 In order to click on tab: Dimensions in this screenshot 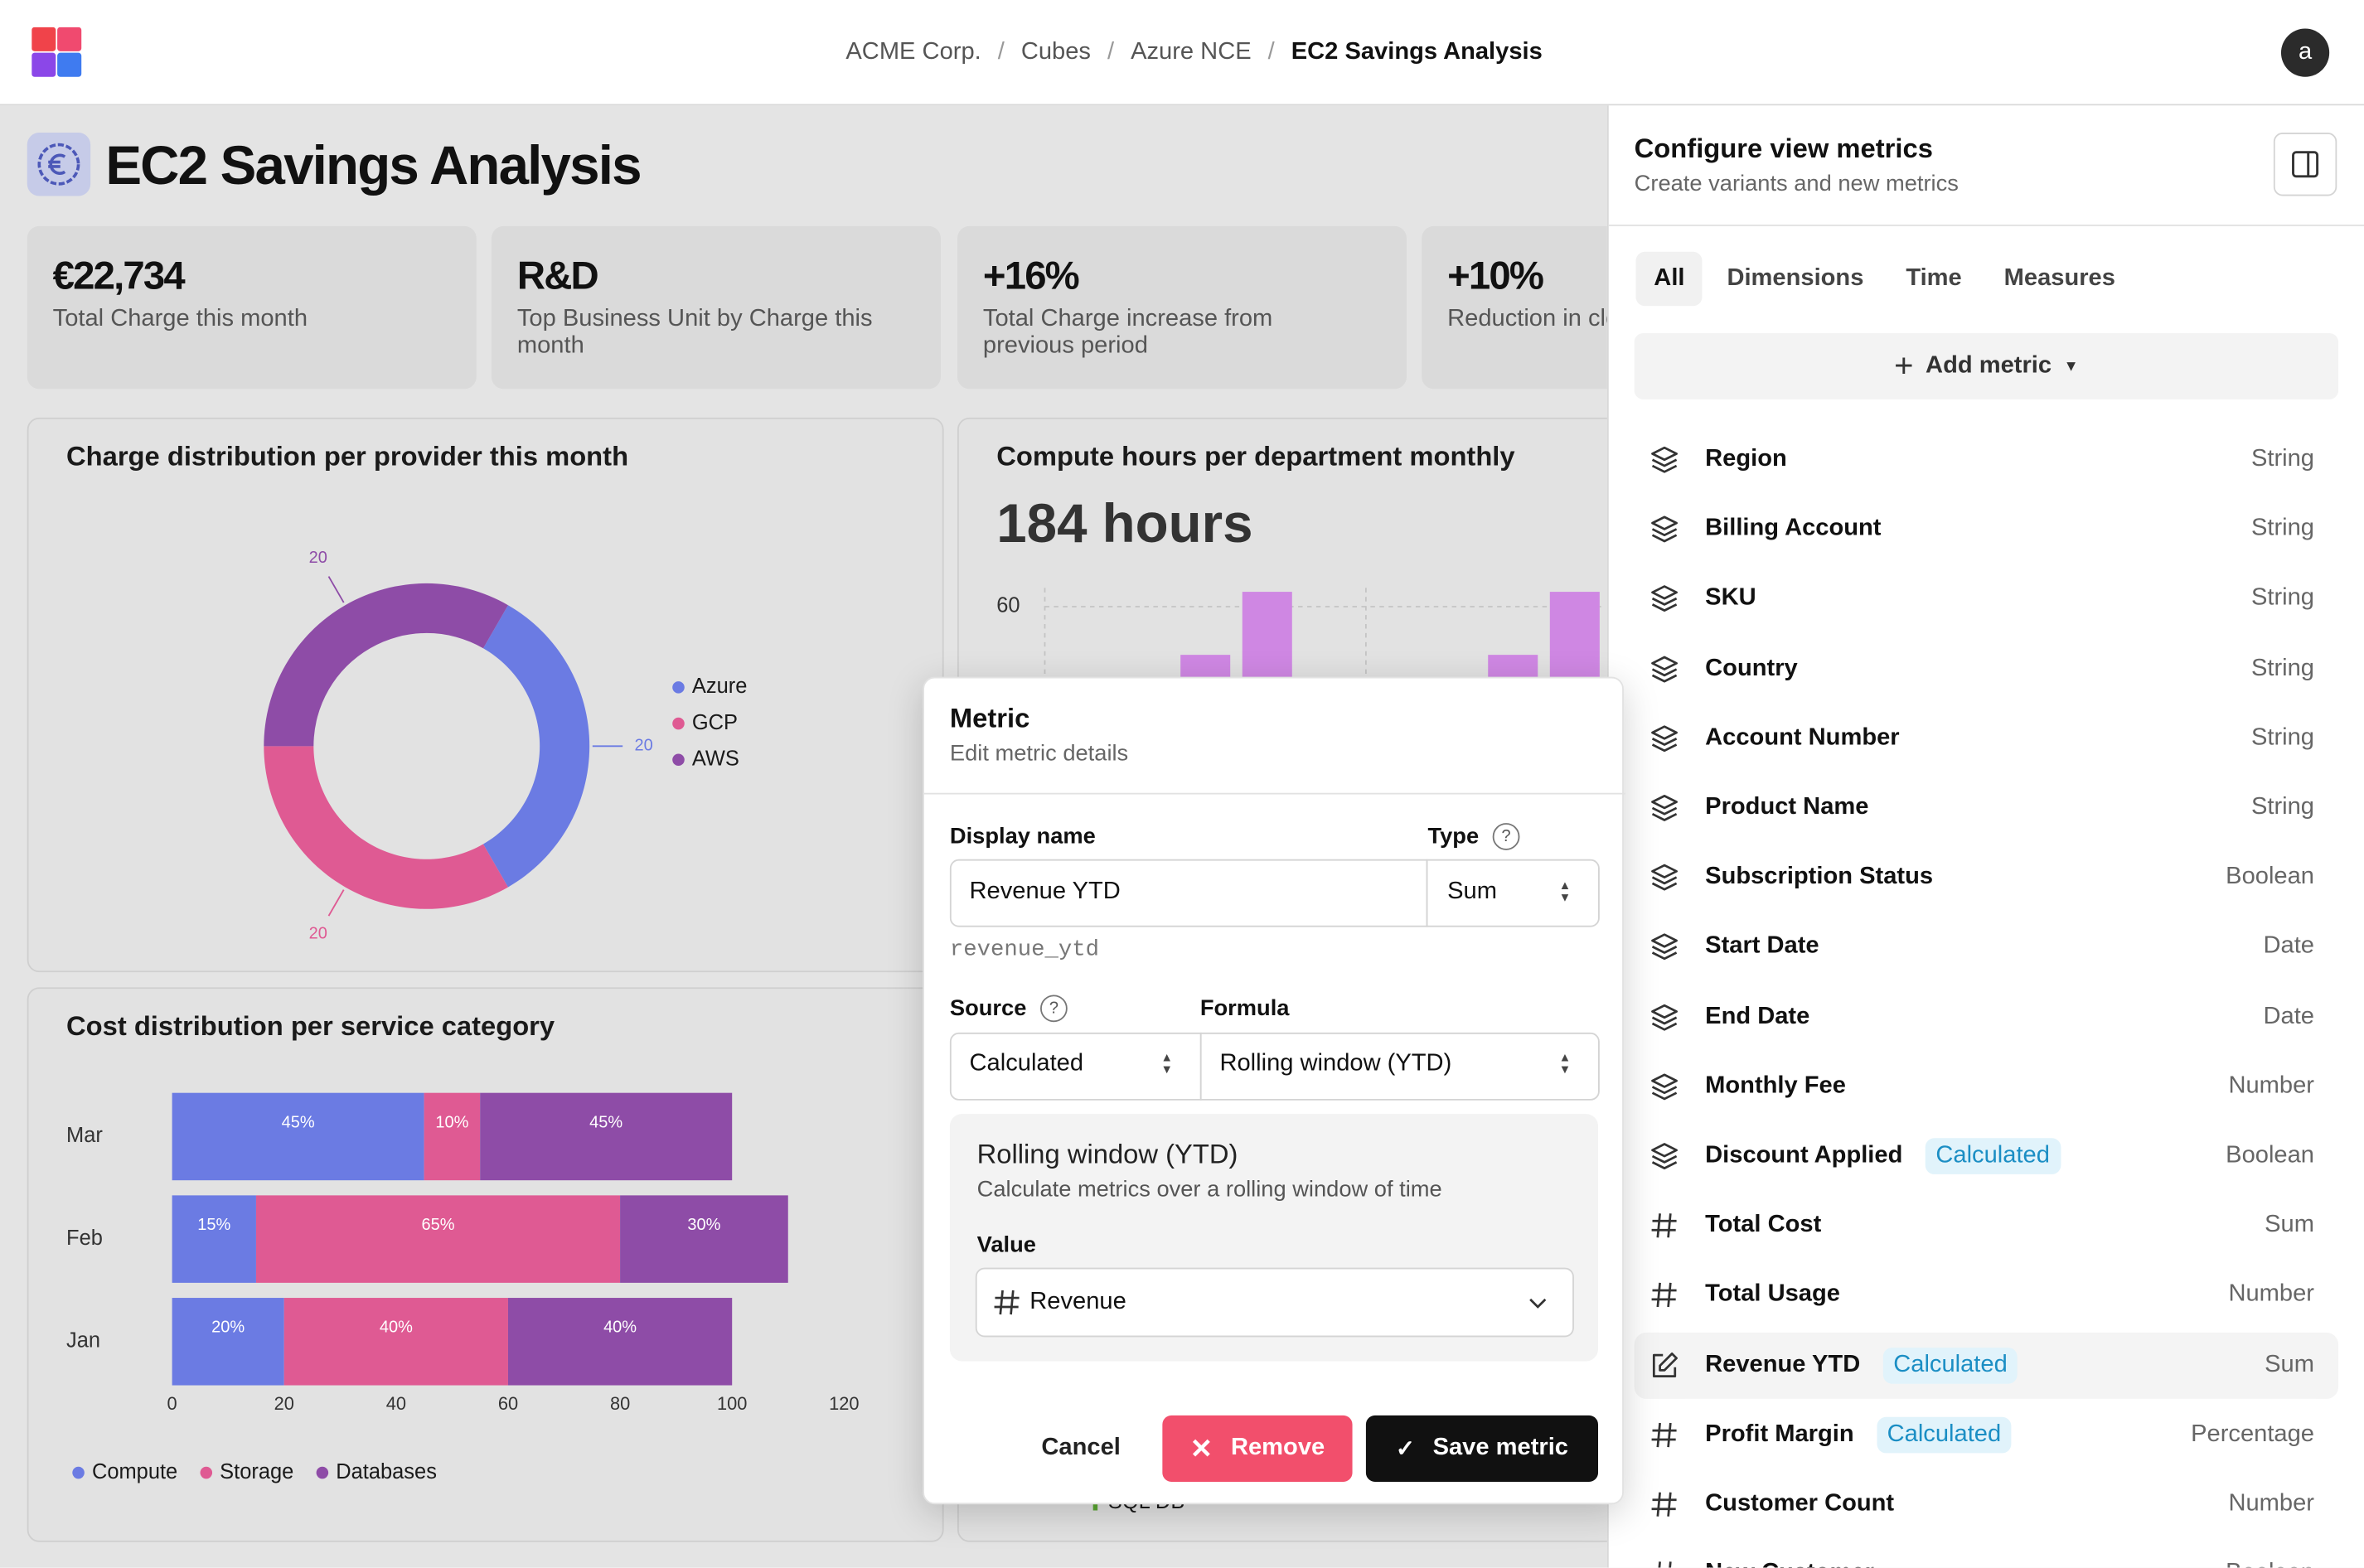, I will do `click(1796, 278)`.